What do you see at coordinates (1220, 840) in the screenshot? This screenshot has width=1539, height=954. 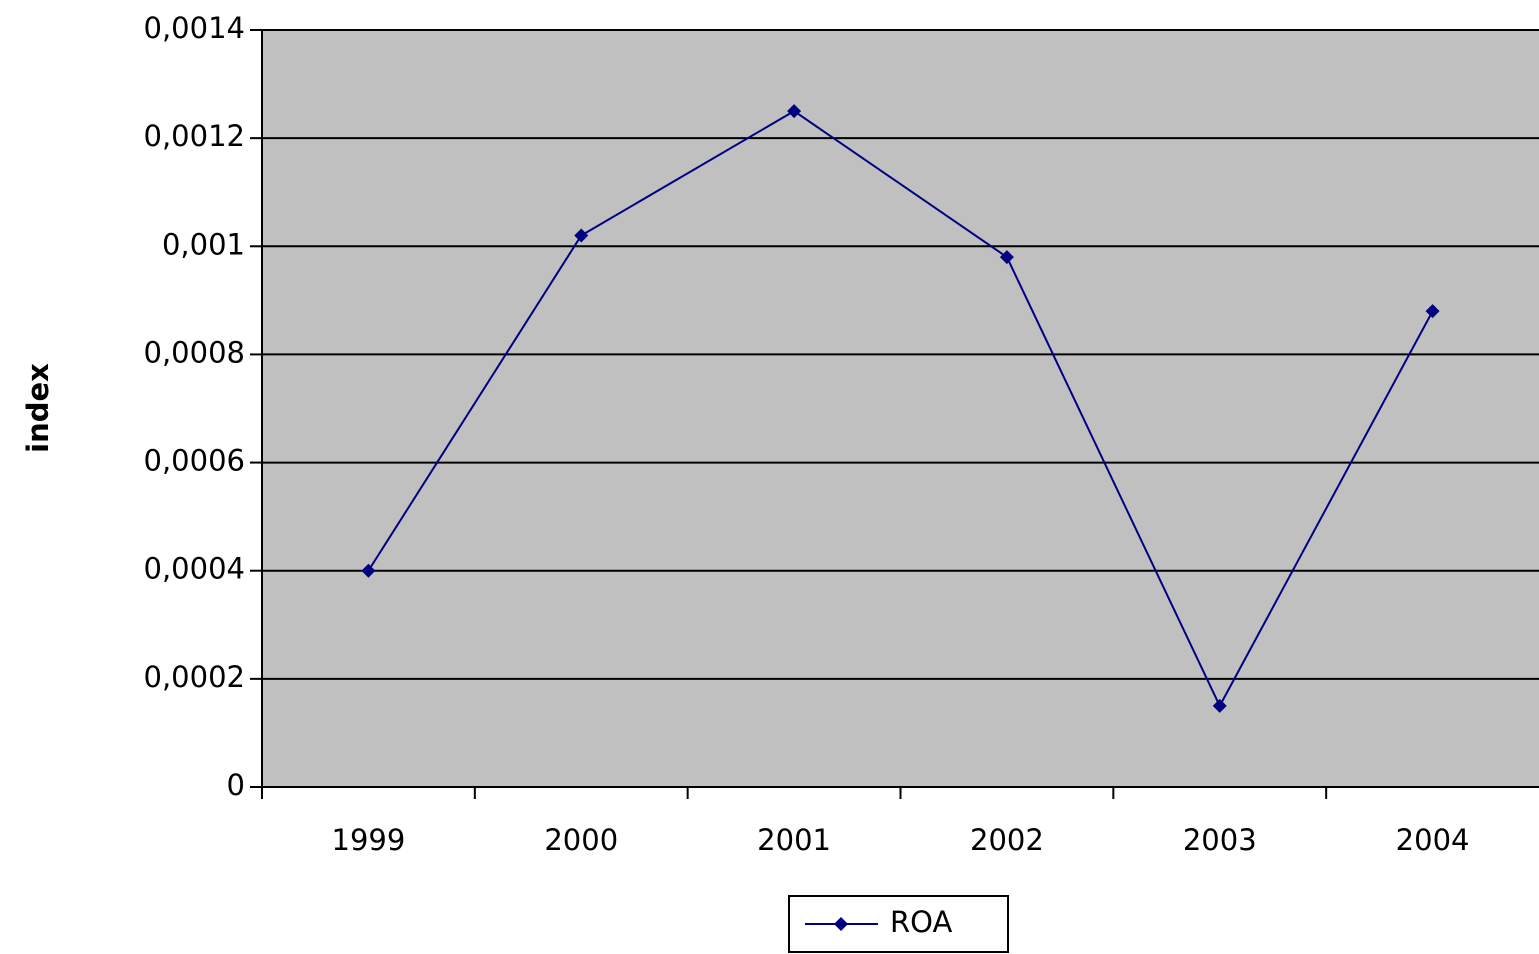 I see `x-tick-label: 2003` at bounding box center [1220, 840].